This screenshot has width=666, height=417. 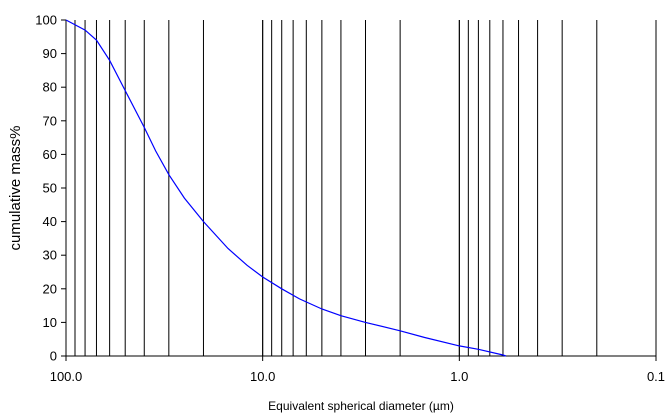 I want to click on y-tick-label: 0, so click(x=53, y=356).